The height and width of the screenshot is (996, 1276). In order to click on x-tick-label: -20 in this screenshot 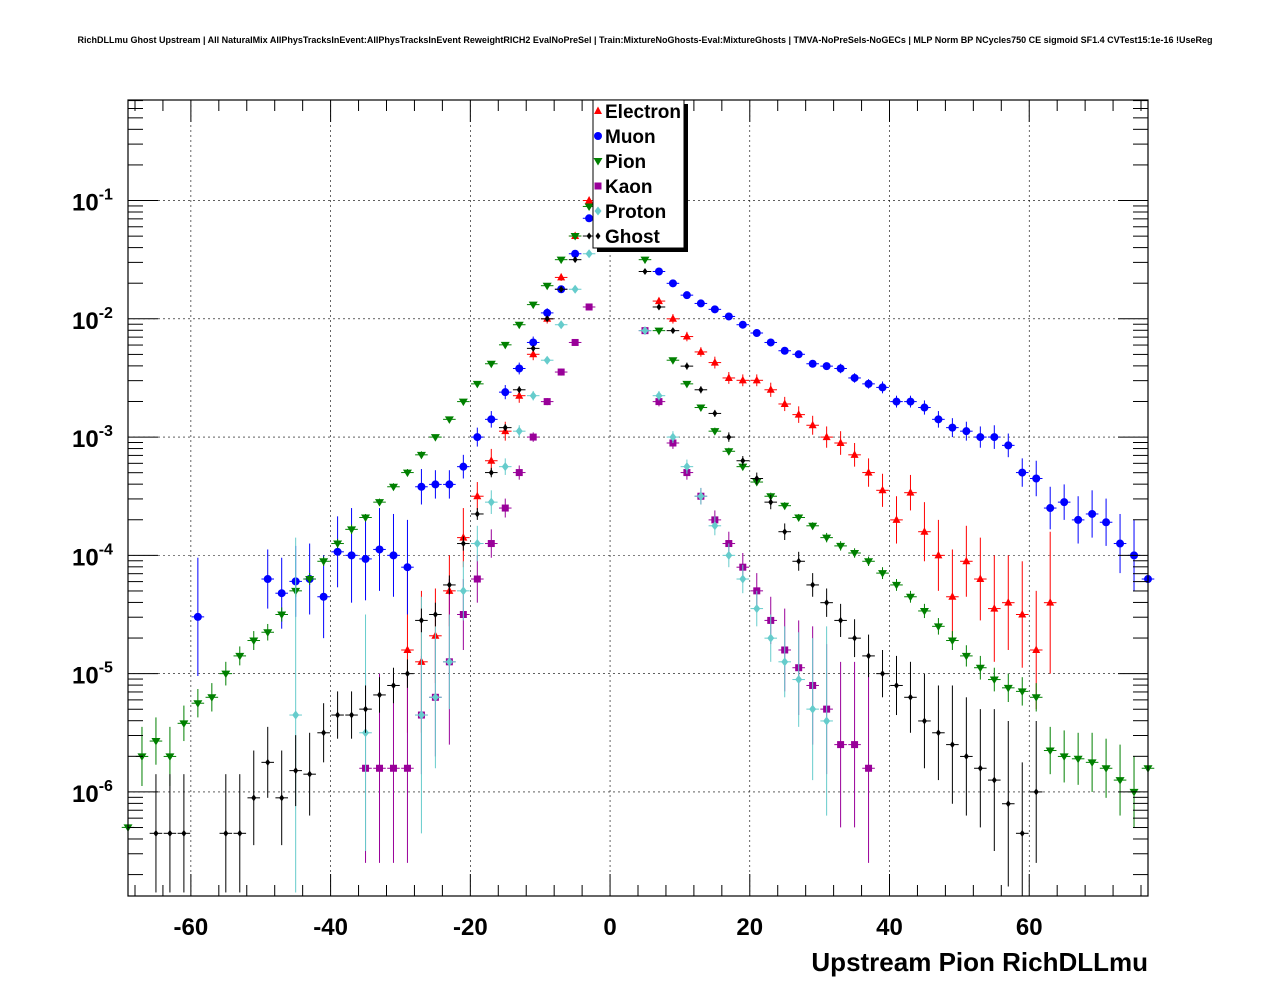, I will do `click(470, 927)`.